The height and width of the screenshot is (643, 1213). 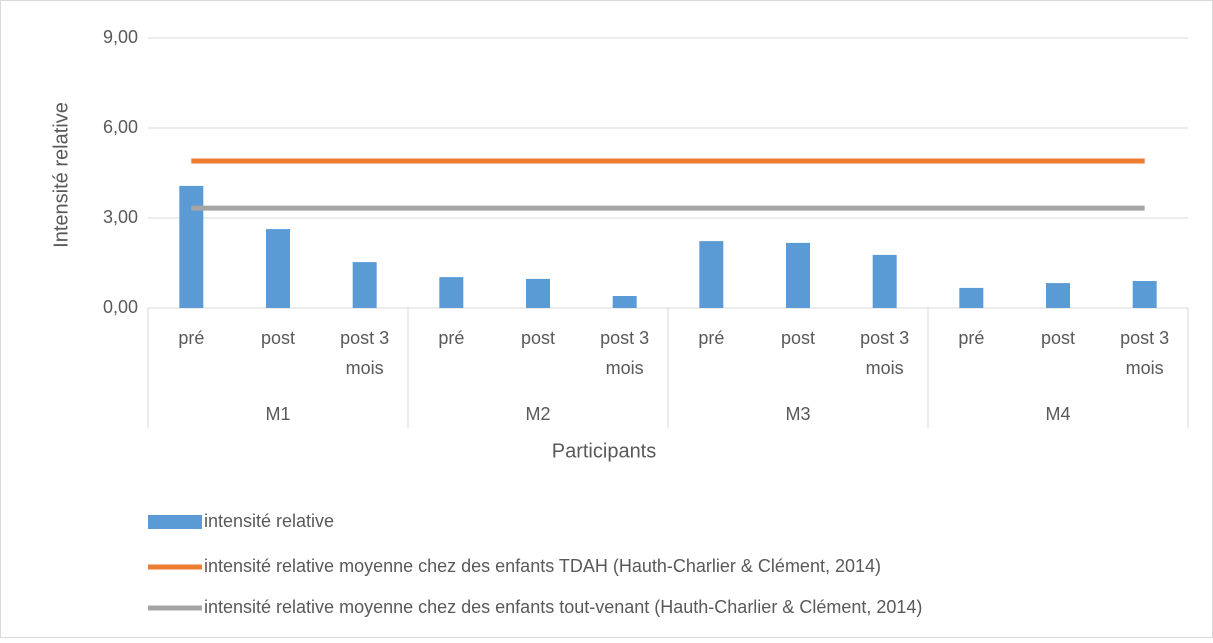 What do you see at coordinates (120, 307) in the screenshot?
I see `y-tick-label: 0,00` at bounding box center [120, 307].